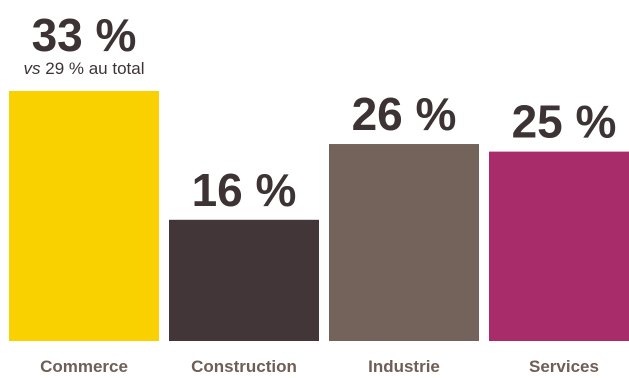  I want to click on commerce-comparison-note: vs 29 % au total, so click(84, 68).